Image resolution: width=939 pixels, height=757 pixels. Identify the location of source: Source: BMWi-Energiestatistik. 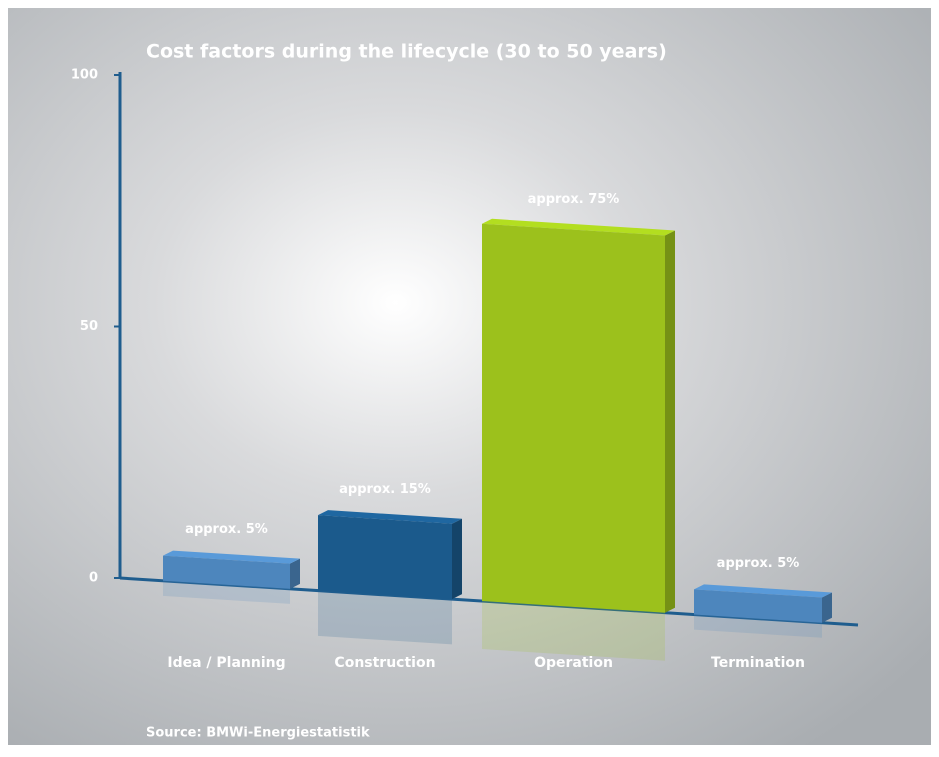
(258, 733).